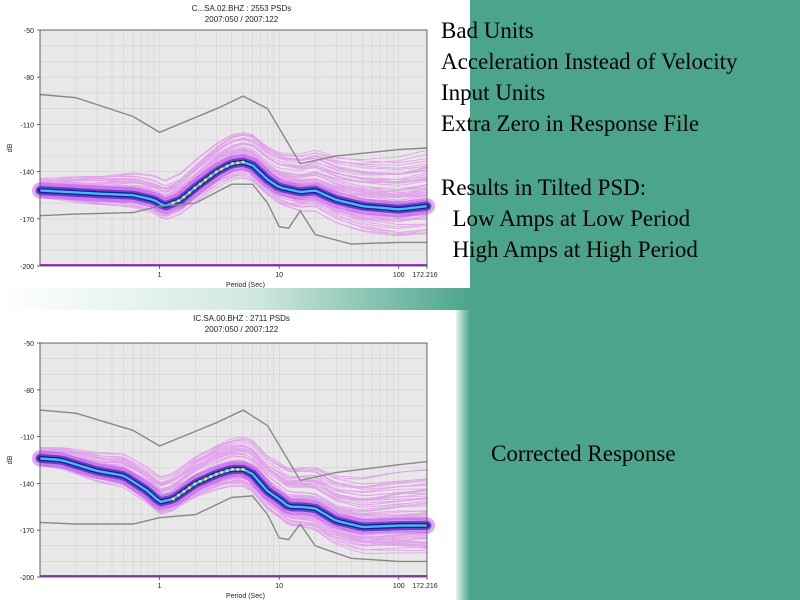 This screenshot has width=800, height=600. What do you see at coordinates (493, 92) in the screenshot?
I see `note-input-units: Input Units` at bounding box center [493, 92].